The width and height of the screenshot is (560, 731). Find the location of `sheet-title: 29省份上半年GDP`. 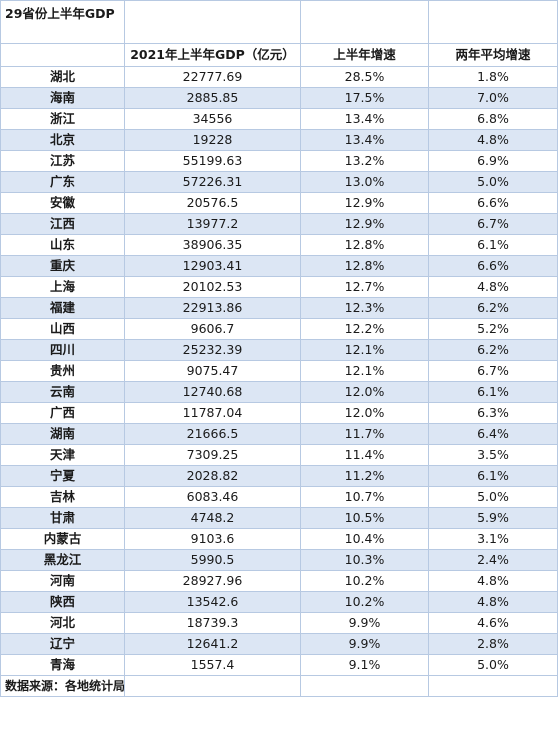

sheet-title: 29省份上半年GDP is located at coordinates (62, 22).